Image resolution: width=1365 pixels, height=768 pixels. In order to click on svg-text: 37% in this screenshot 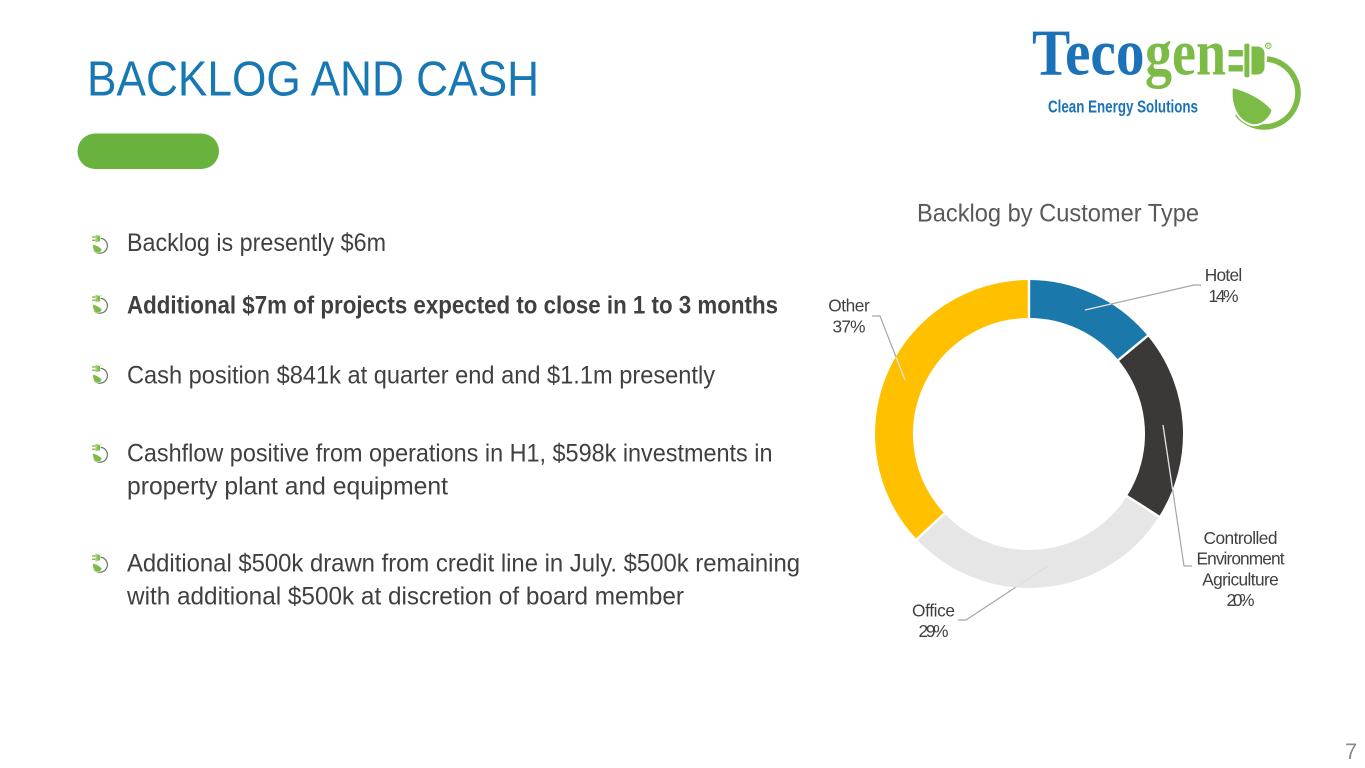, I will do `click(849, 327)`.